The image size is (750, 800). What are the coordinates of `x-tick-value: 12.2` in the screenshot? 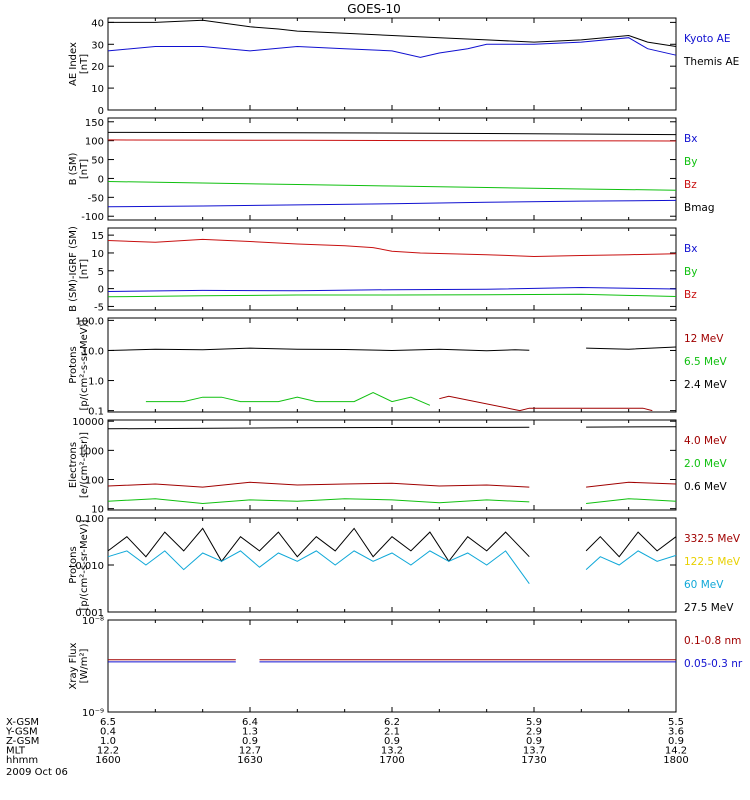 It's located at (108, 751).